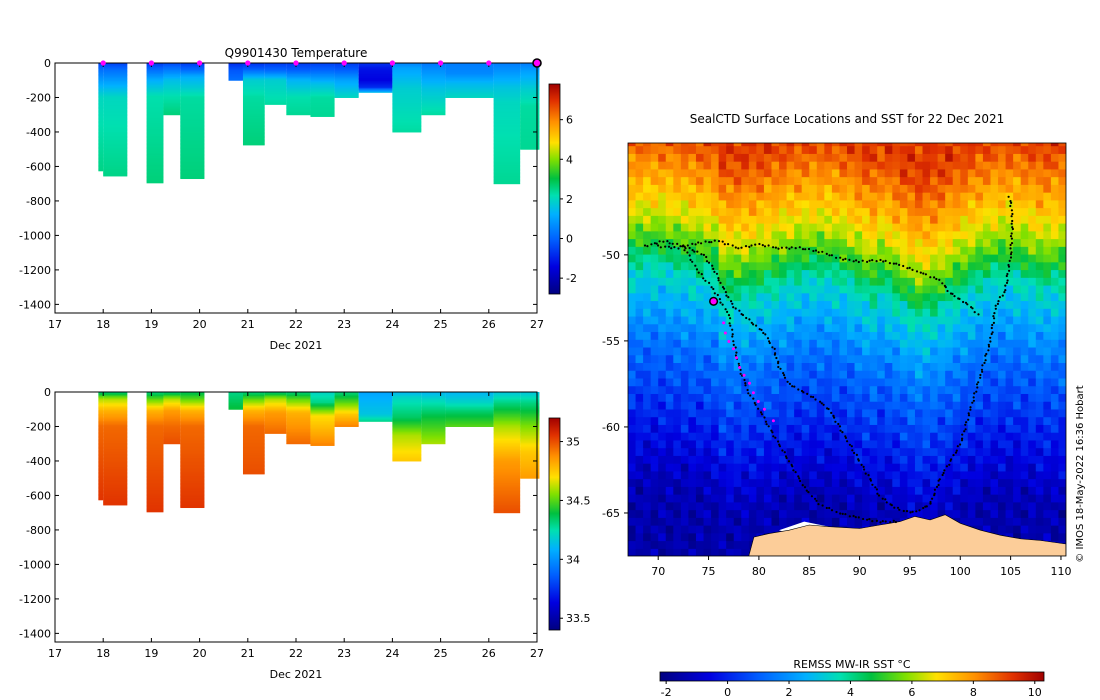  Describe the element at coordinates (248, 324) in the screenshot. I see `x-tick-label: 21` at that location.